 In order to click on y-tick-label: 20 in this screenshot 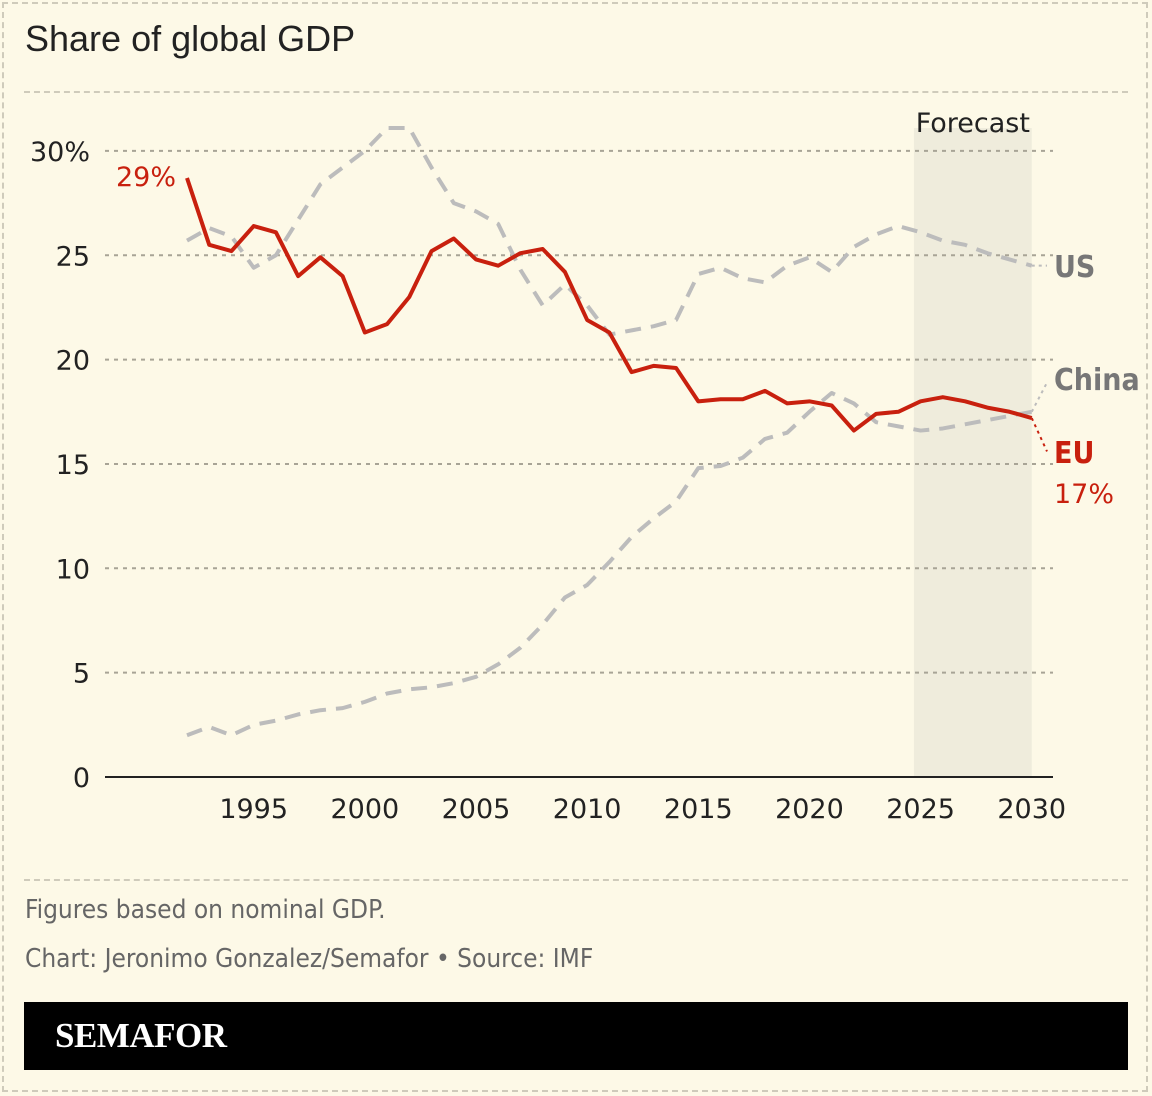, I will do `click(73, 361)`.